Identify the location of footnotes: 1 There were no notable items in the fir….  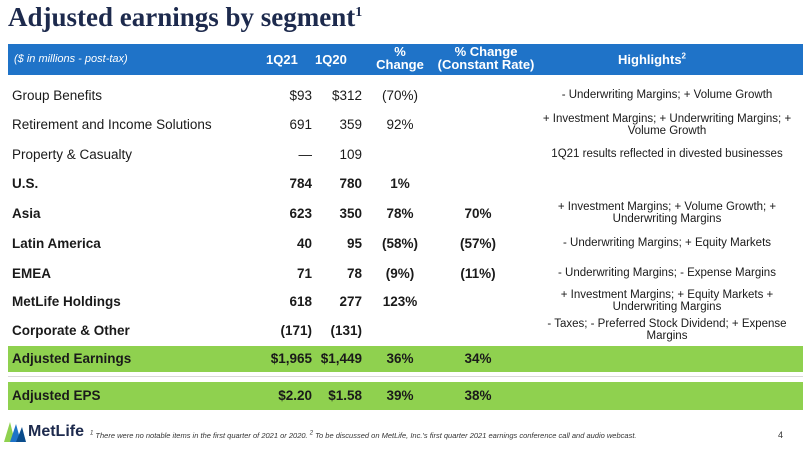
(363, 435).